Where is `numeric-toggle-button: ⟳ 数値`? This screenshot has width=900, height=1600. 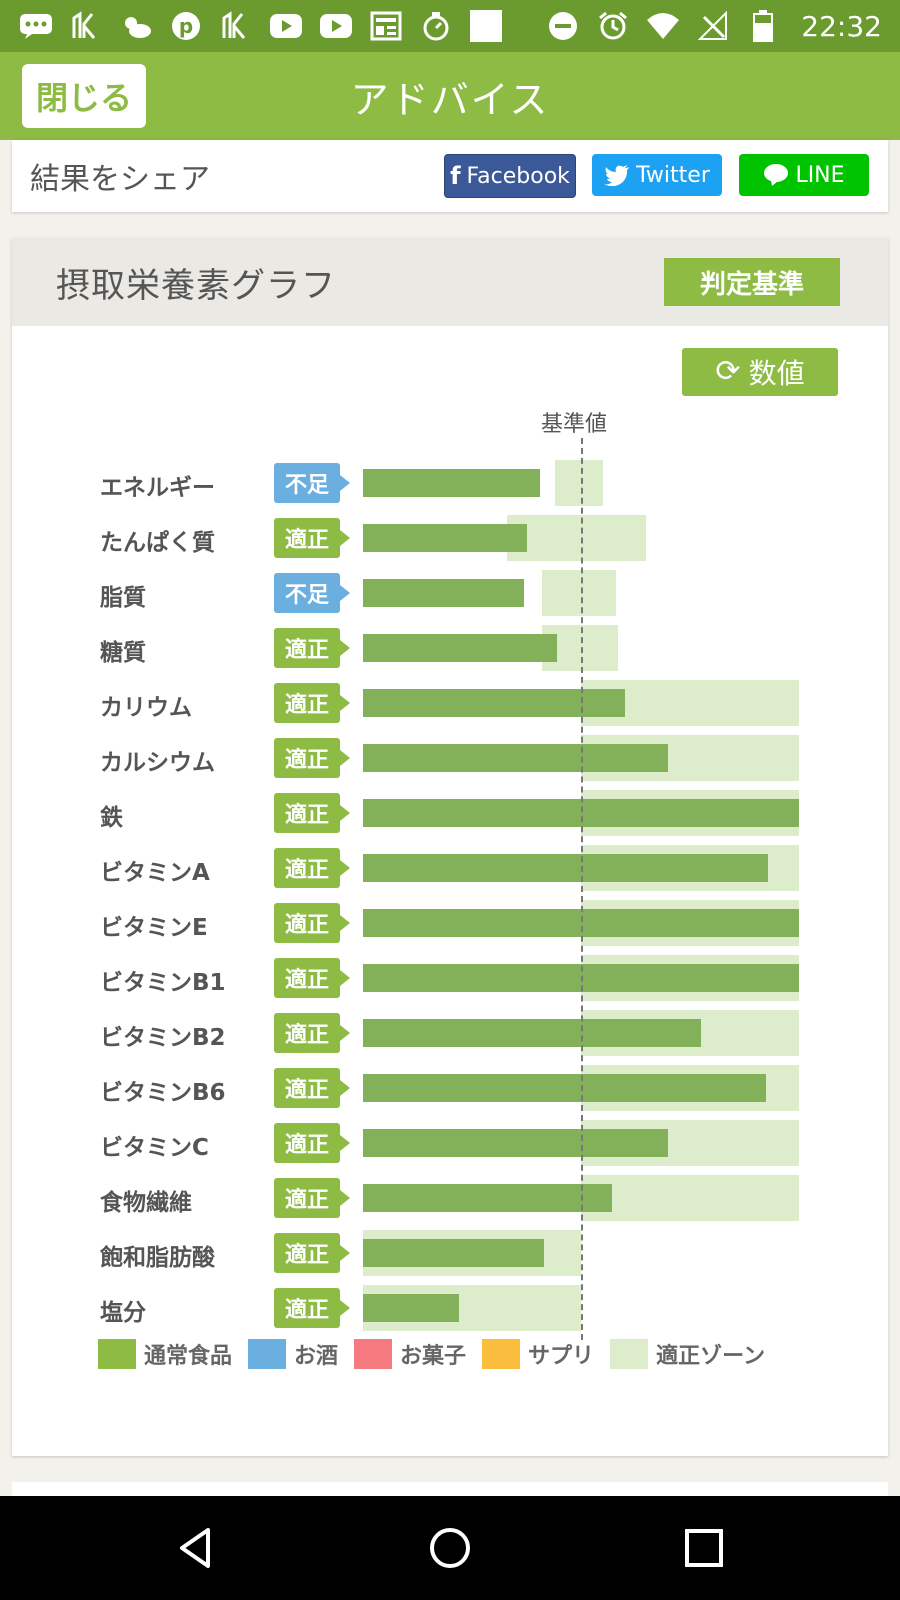 numeric-toggle-button: ⟳ 数値 is located at coordinates (760, 372).